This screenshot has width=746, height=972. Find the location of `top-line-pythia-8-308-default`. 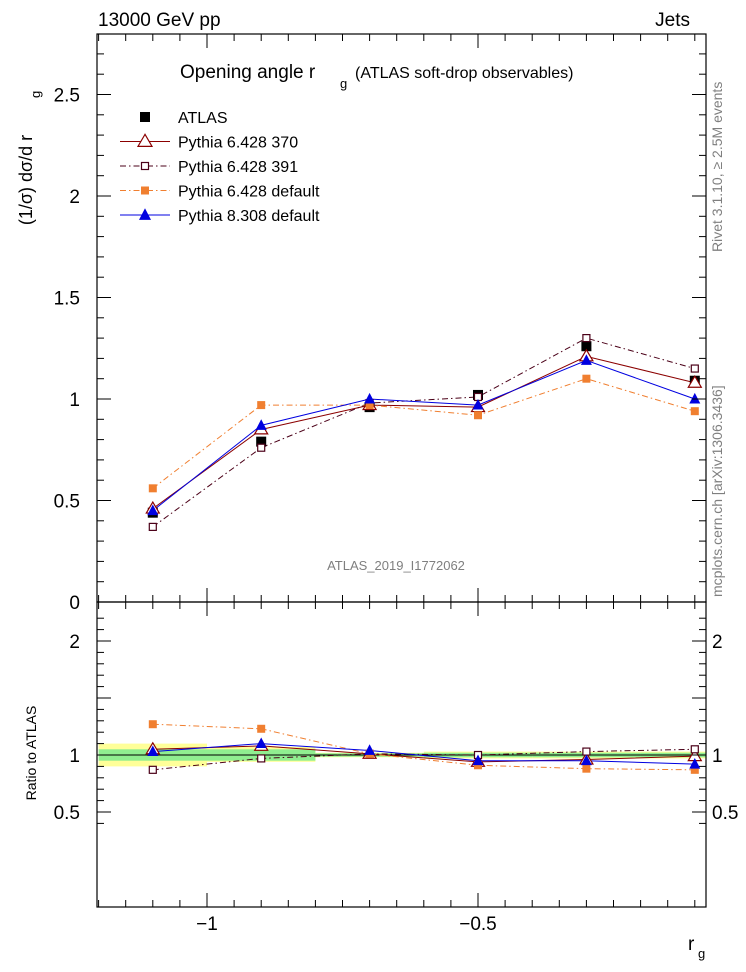

top-line-pythia-8-308-default is located at coordinates (423, 435).